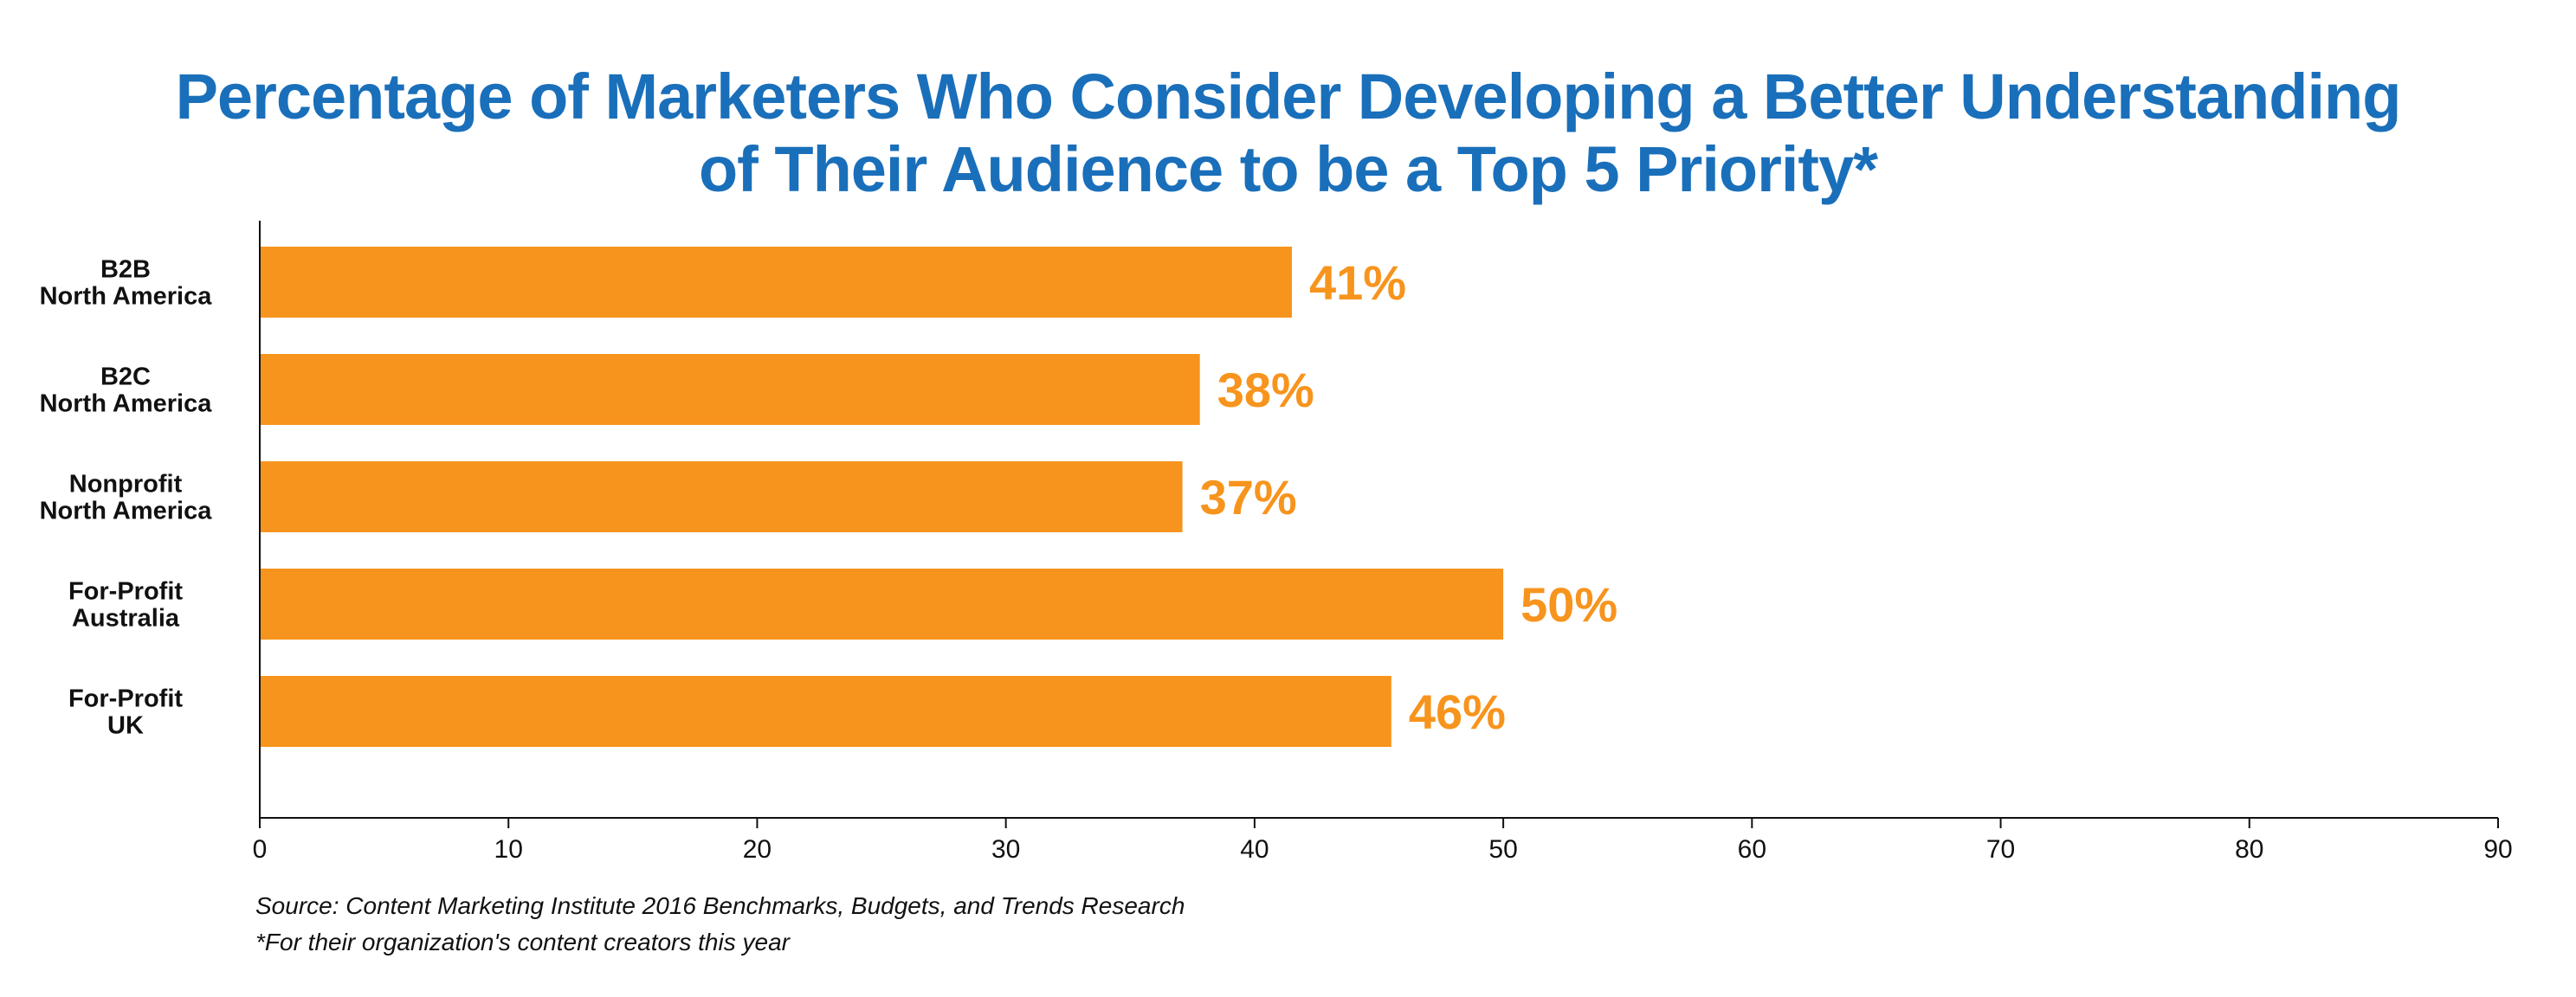  Describe the element at coordinates (126, 484) in the screenshot. I see `category-label-2-0: Nonprofit` at that location.